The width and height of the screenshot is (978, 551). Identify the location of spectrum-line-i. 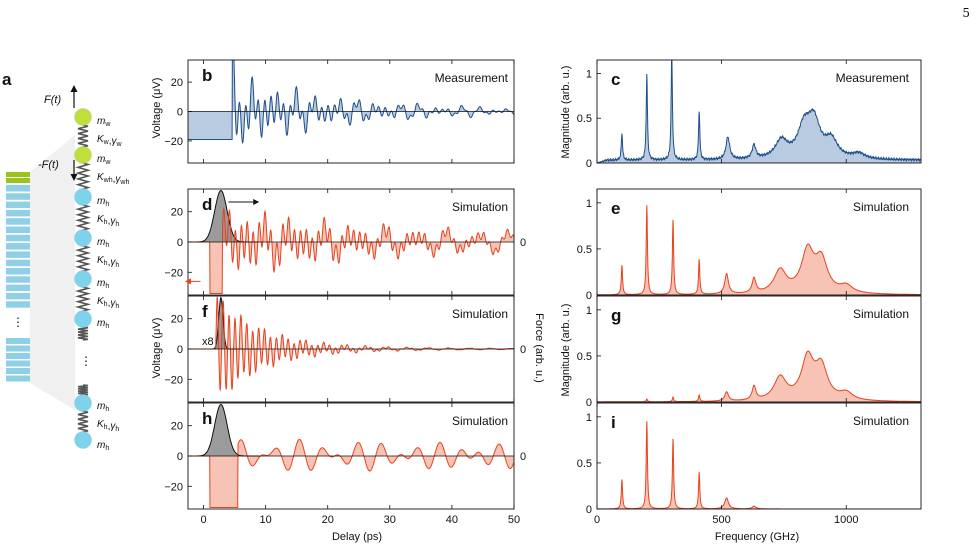
(759, 465).